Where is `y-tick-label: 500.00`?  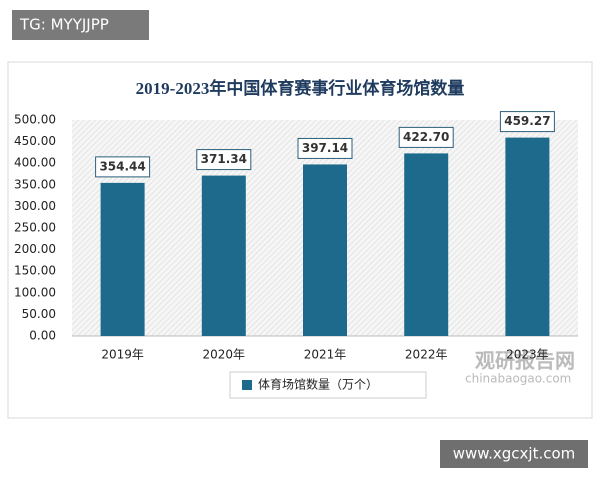 y-tick-label: 500.00 is located at coordinates (35, 120).